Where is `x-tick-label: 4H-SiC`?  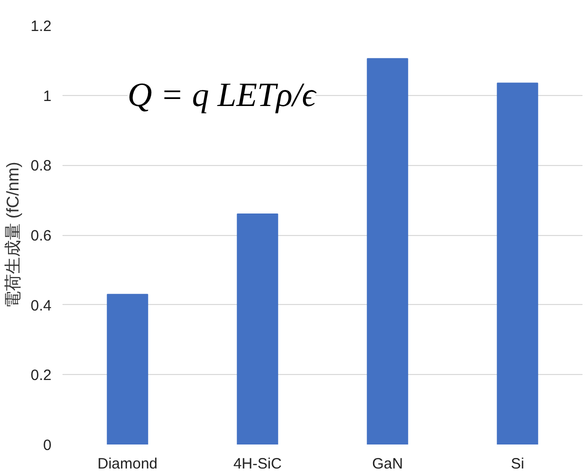
x-tick-label: 4H-SiC is located at coordinates (257, 464).